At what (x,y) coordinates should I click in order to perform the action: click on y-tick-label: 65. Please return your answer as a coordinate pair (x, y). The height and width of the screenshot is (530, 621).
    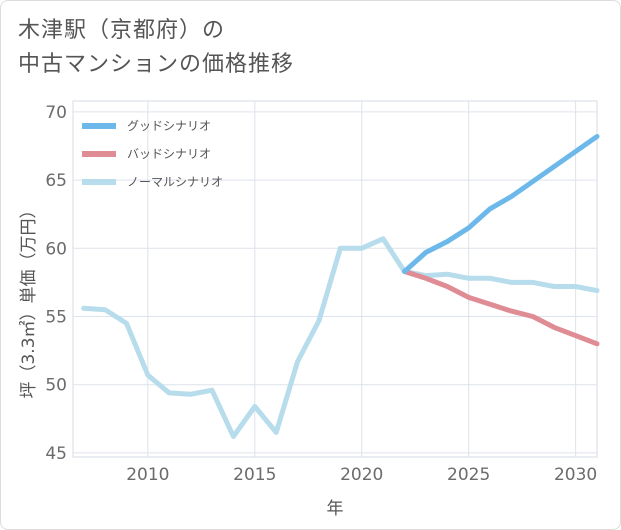
    Looking at the image, I should click on (56, 181).